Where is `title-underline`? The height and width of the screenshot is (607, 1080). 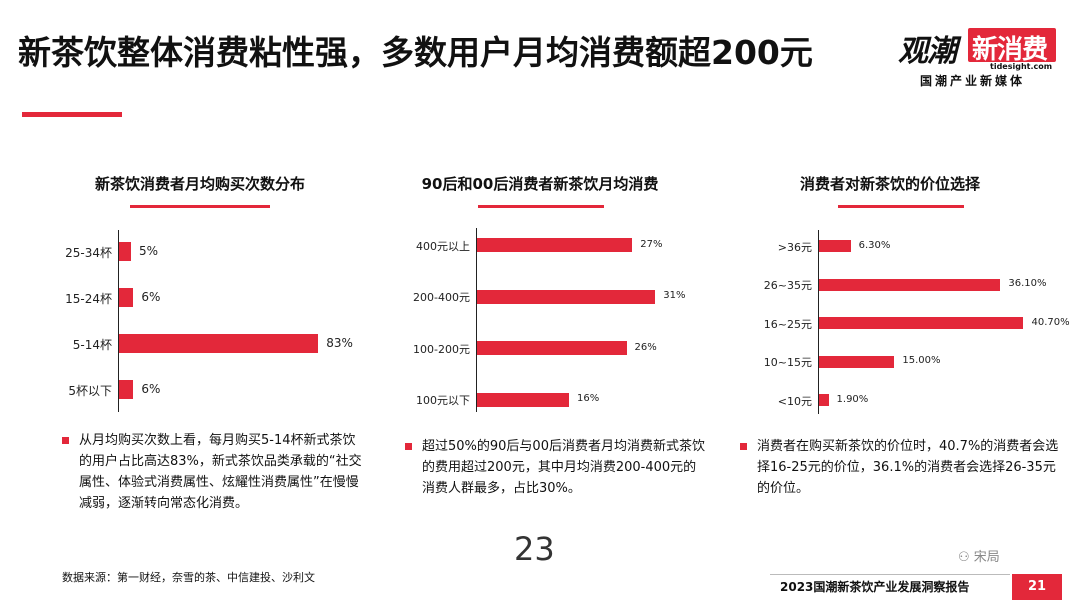
title-underline is located at coordinates (72, 114).